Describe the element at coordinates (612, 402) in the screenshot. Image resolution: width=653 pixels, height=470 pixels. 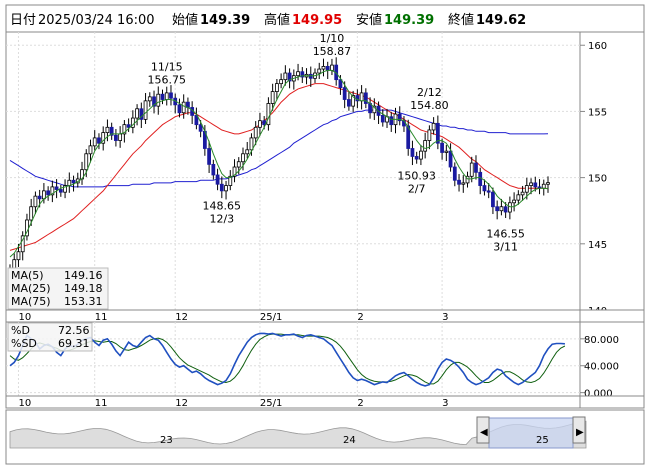
I see `x-axis-strip-bottom-pad` at that location.